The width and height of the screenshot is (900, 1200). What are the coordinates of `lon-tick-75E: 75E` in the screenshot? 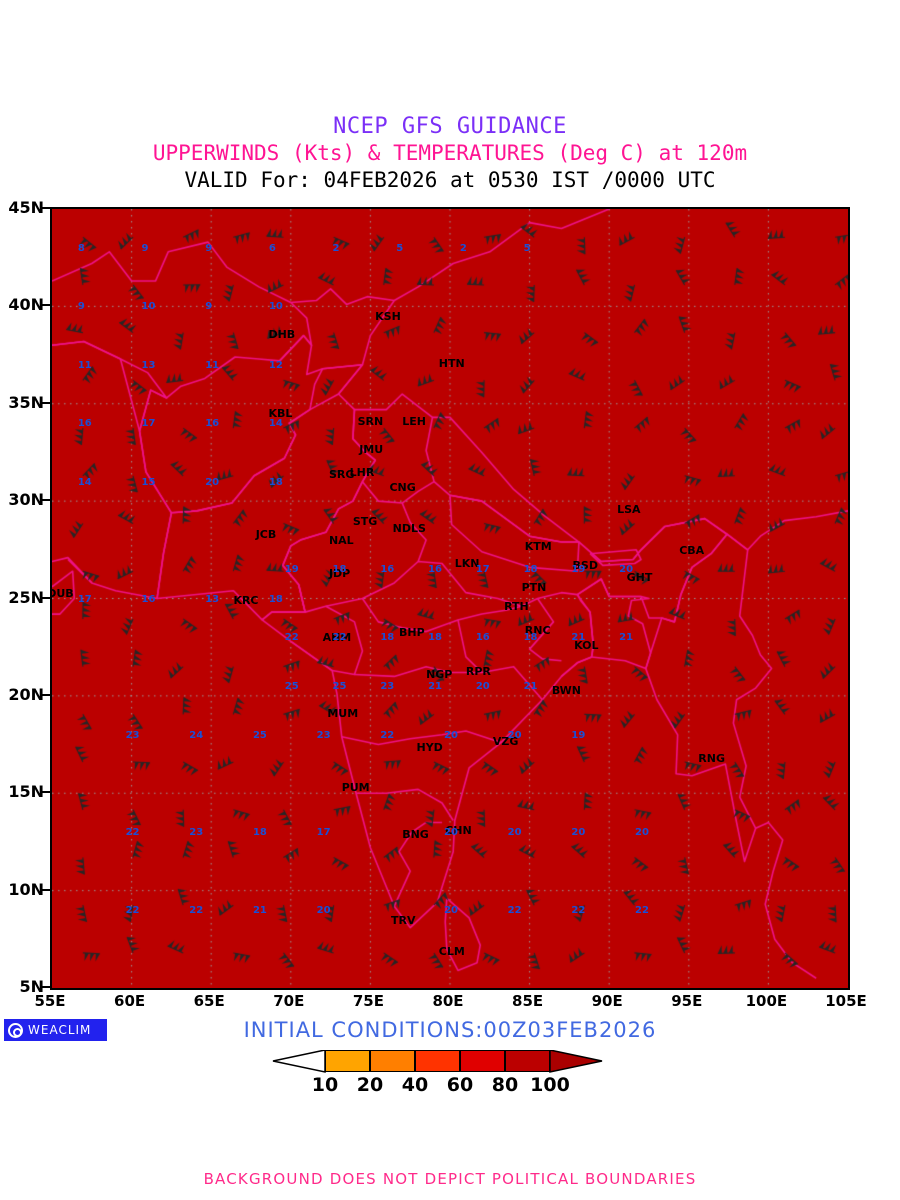 It's located at (368, 1001).